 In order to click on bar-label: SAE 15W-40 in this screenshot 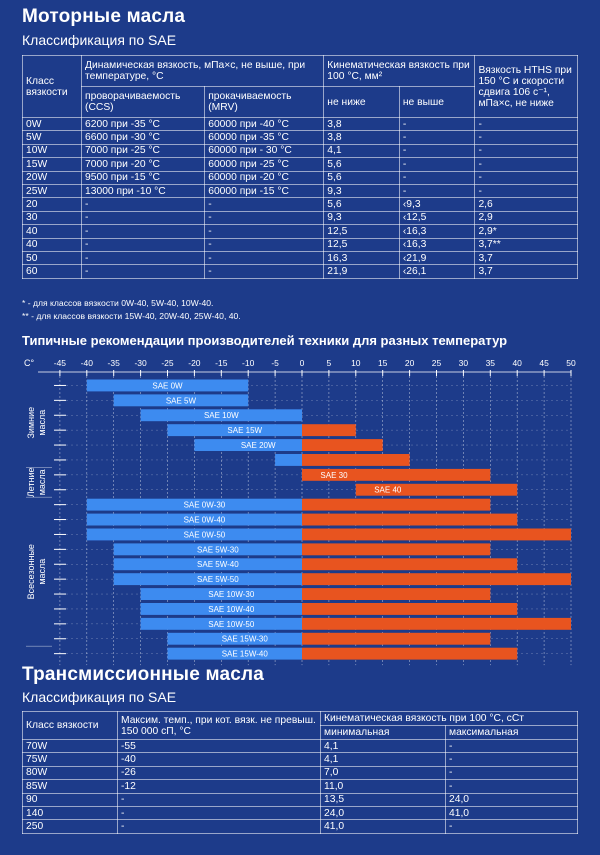, I will do `click(245, 654)`.